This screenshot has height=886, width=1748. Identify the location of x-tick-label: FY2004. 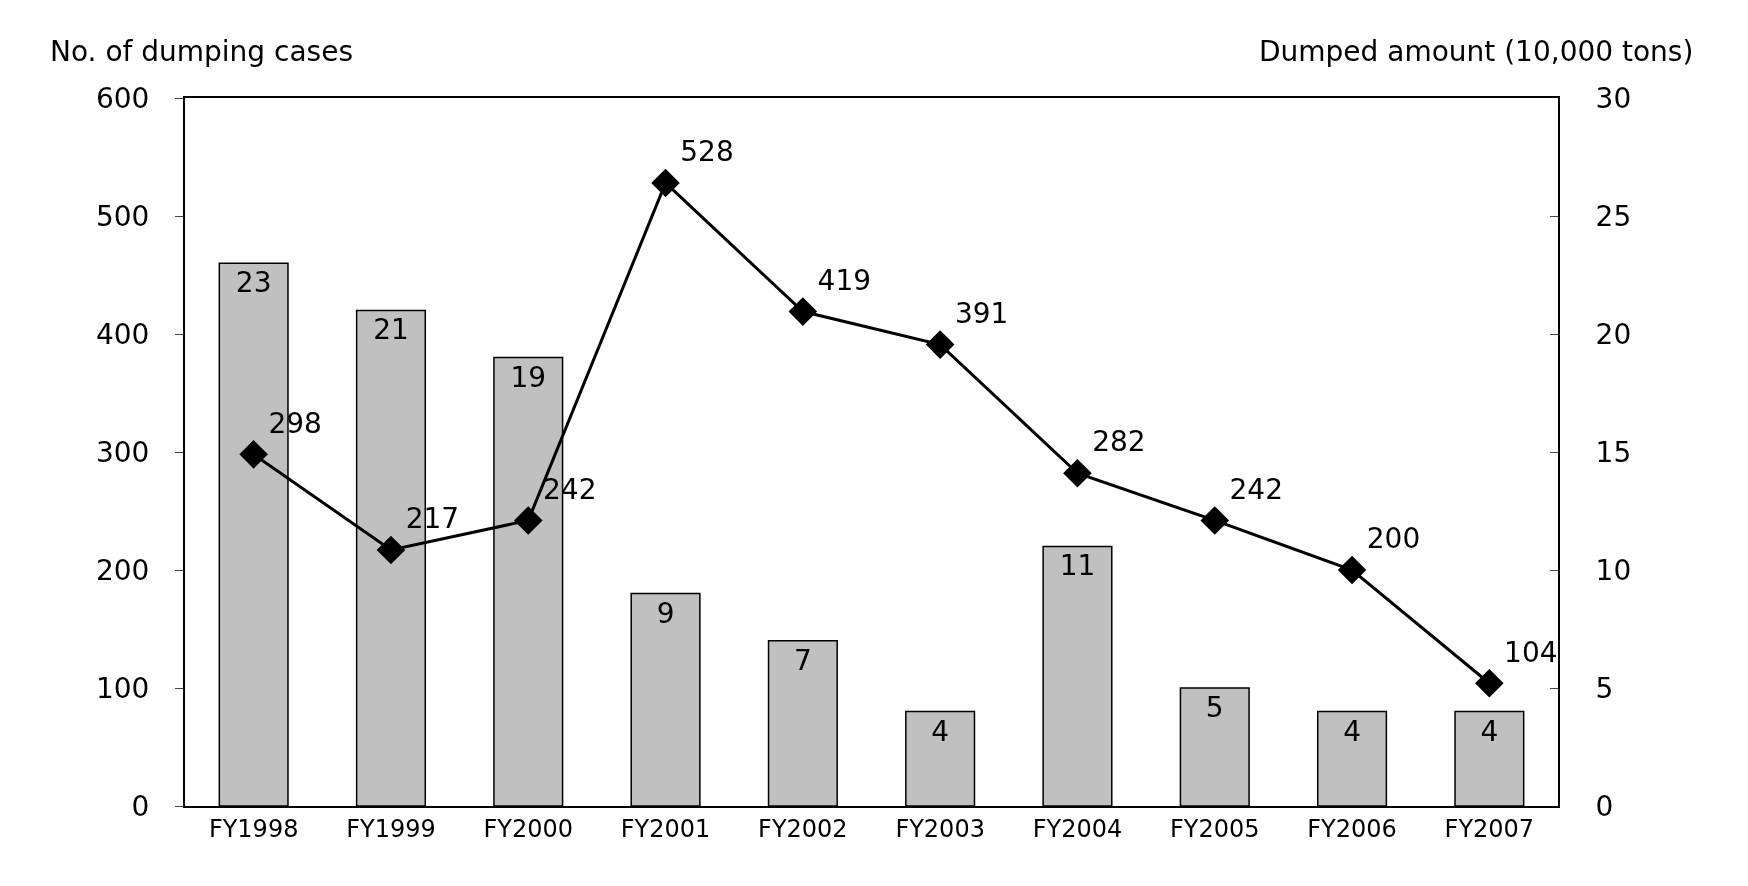
(1077, 828).